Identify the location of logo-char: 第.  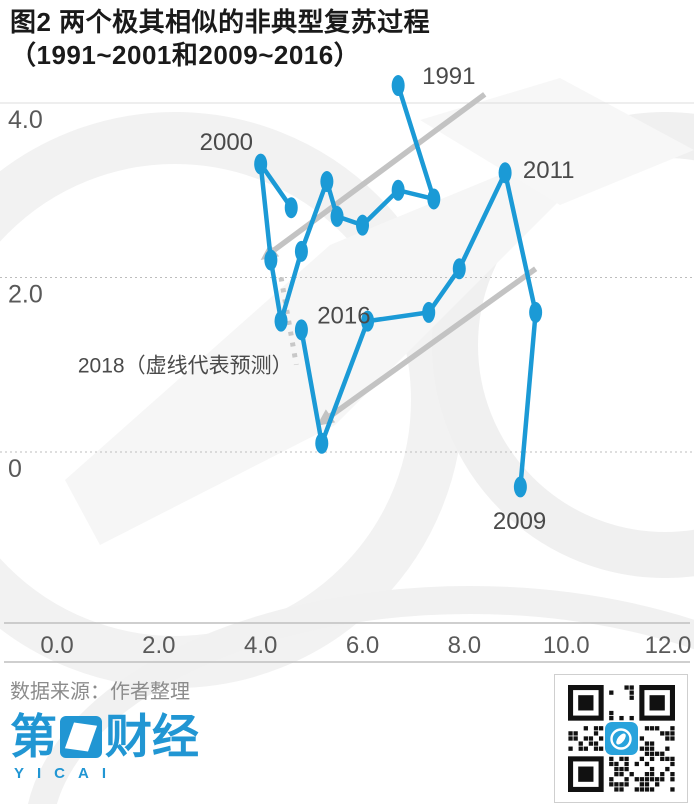
(33, 736).